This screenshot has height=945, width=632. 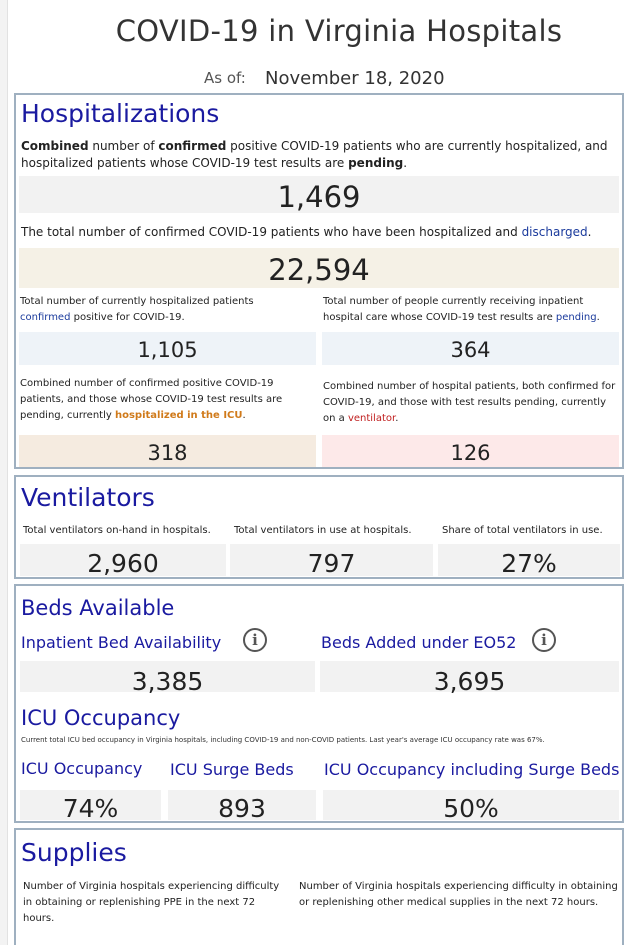 What do you see at coordinates (88, 497) in the screenshot?
I see `ventilators-title: Ventilators` at bounding box center [88, 497].